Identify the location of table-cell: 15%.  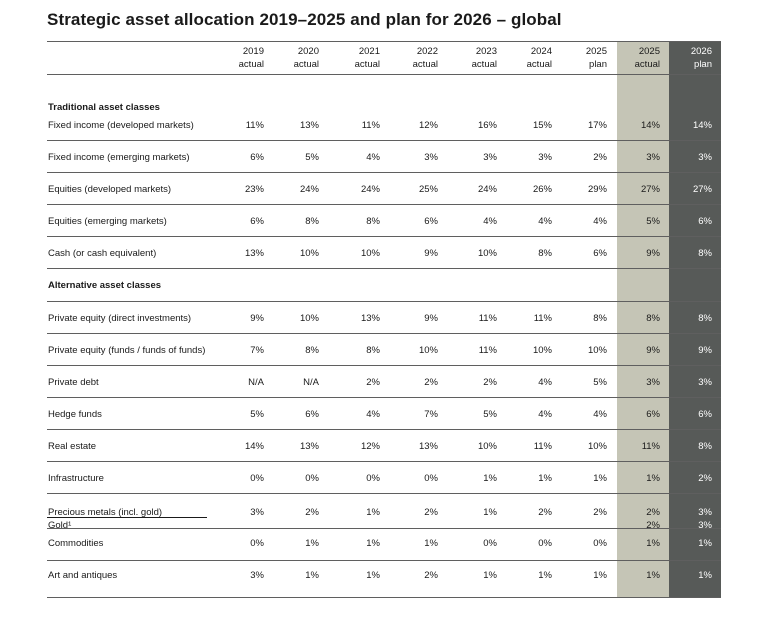
(542, 125).